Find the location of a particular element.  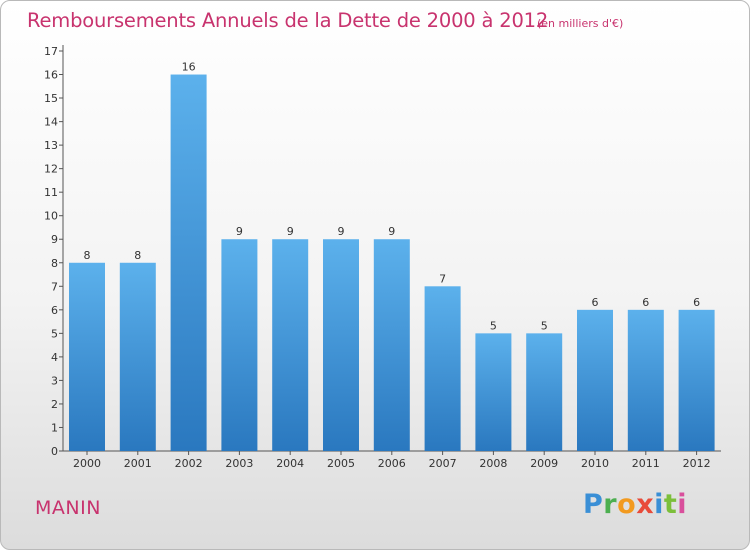

x-tick-label: 2000 is located at coordinates (87, 463).